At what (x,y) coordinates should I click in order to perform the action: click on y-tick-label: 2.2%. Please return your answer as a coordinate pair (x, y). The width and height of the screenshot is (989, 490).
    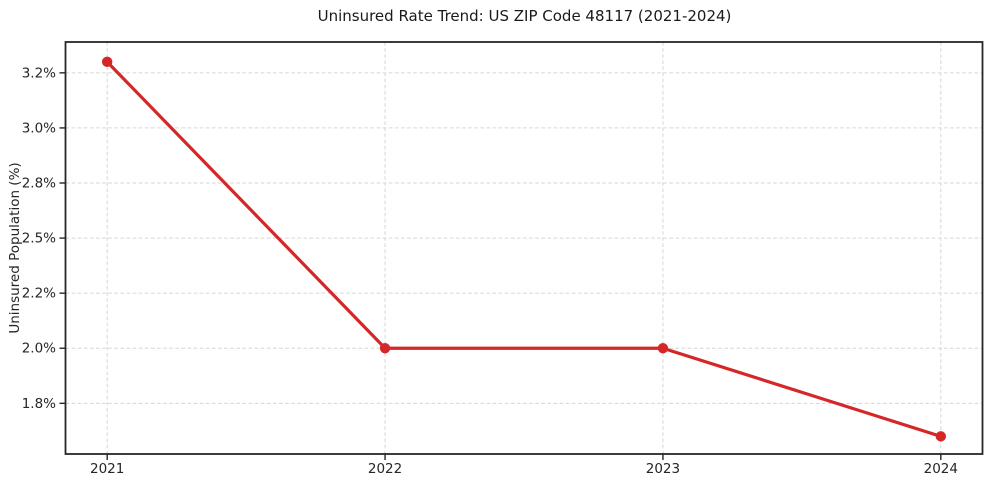
    Looking at the image, I should click on (39, 294).